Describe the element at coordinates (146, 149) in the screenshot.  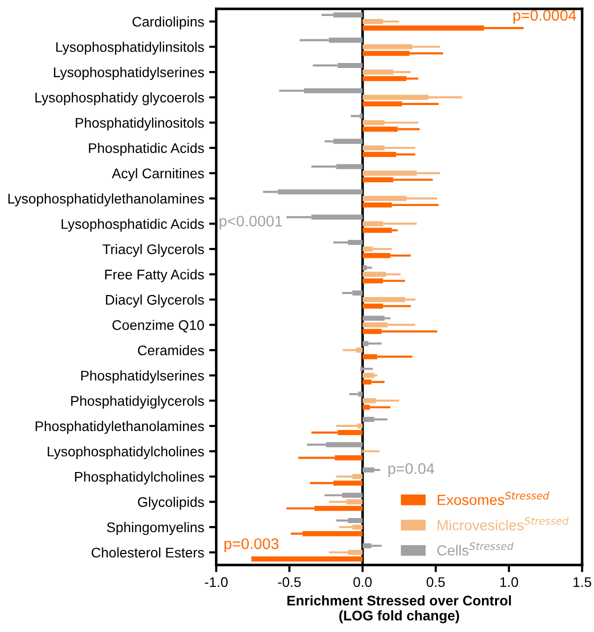
I see `y-tick-label: Phosphatidic Acids` at that location.